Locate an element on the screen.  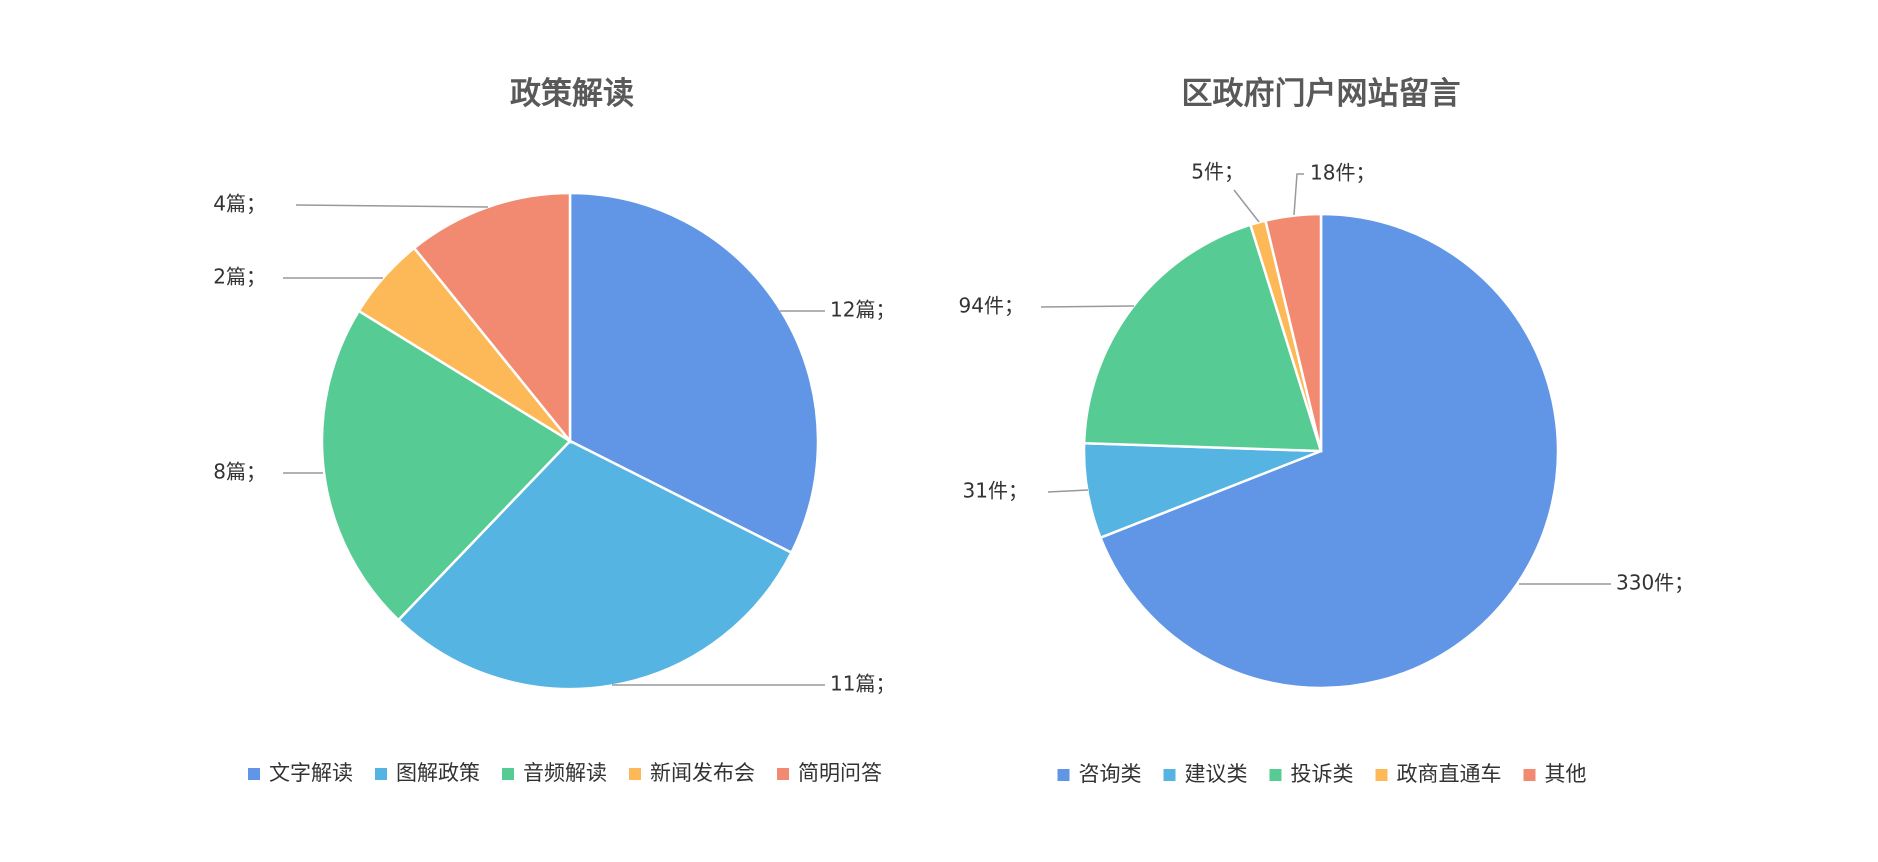
data-label: 12篇； is located at coordinates (862, 310).